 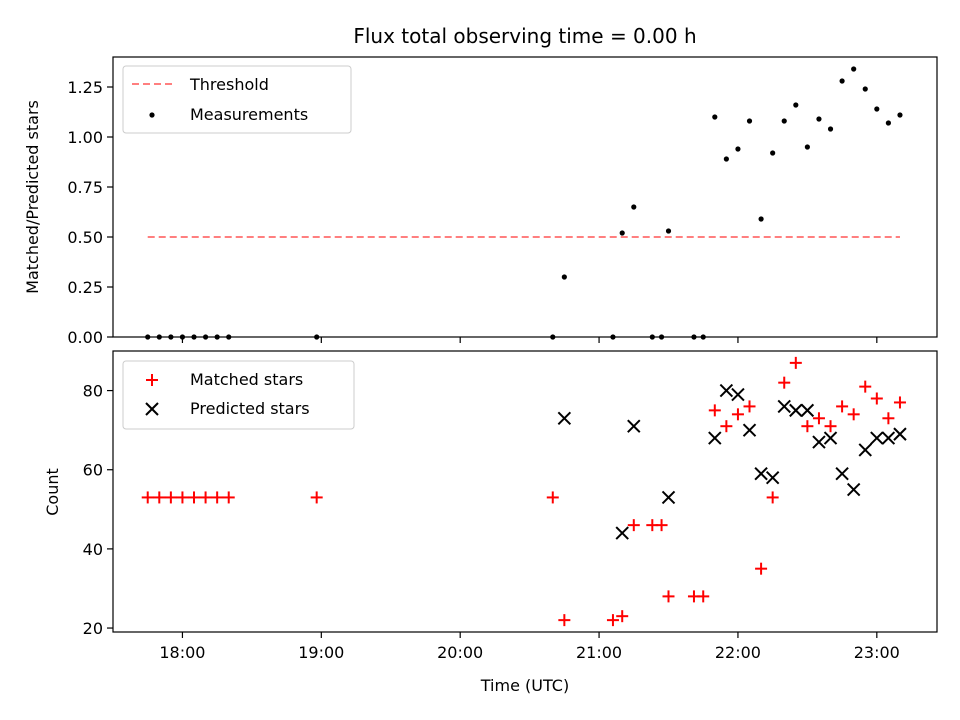 I want to click on bottom-y-axis-label: Count, so click(x=52, y=492).